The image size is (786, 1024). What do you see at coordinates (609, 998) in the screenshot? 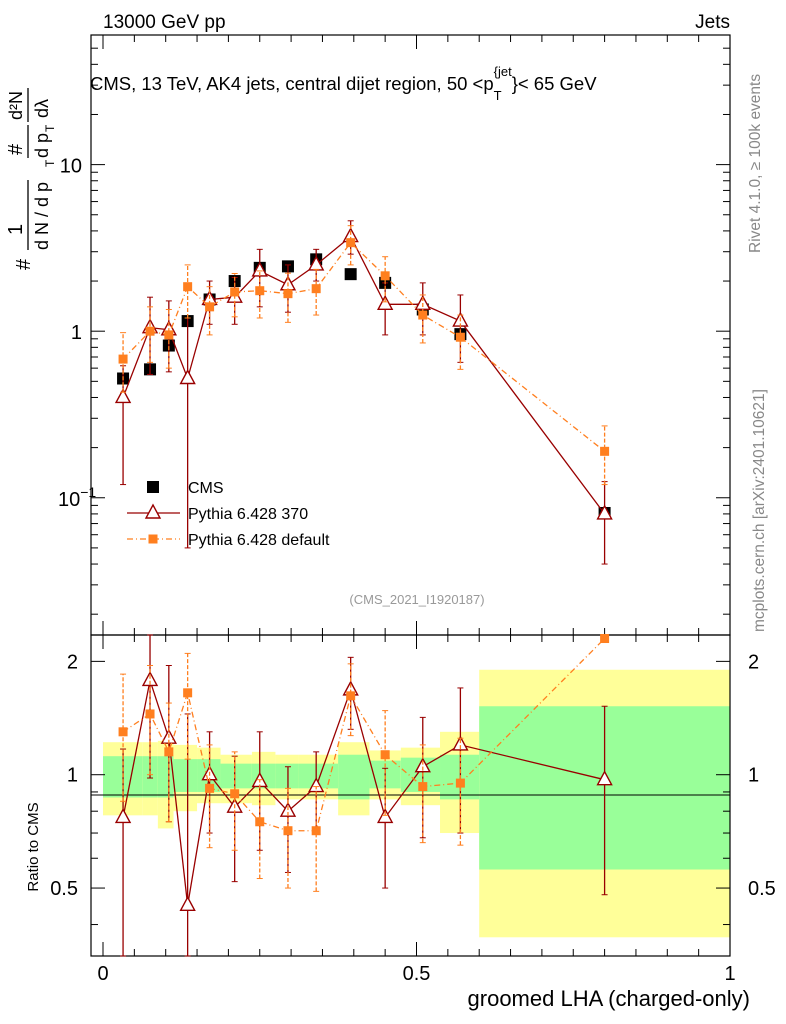
I see `x-axis-label: groomed LHA (charged-only)` at bounding box center [609, 998].